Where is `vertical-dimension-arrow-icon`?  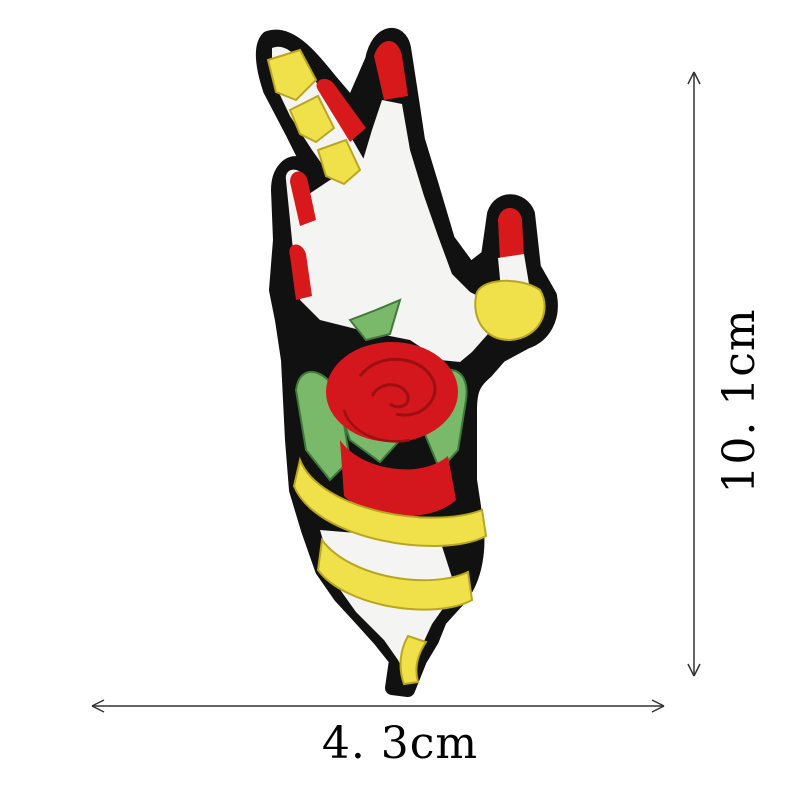 vertical-dimension-arrow-icon is located at coordinates (694, 374).